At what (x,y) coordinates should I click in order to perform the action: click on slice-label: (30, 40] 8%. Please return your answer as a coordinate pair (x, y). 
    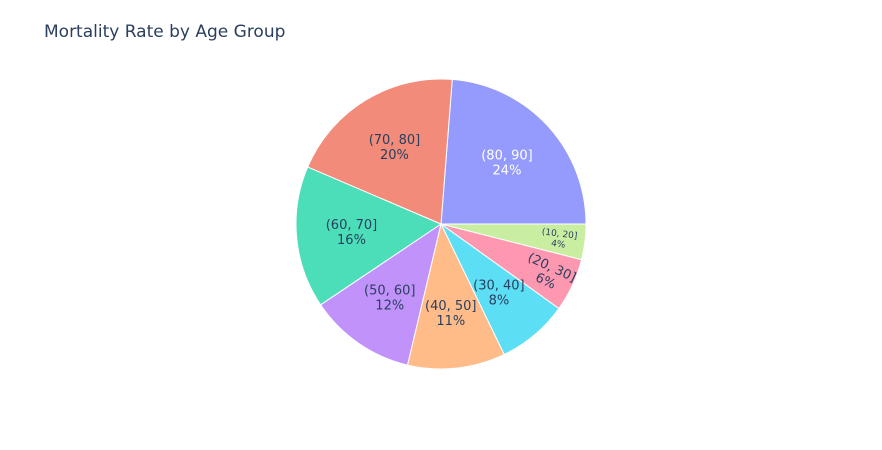
    Looking at the image, I should click on (499, 294).